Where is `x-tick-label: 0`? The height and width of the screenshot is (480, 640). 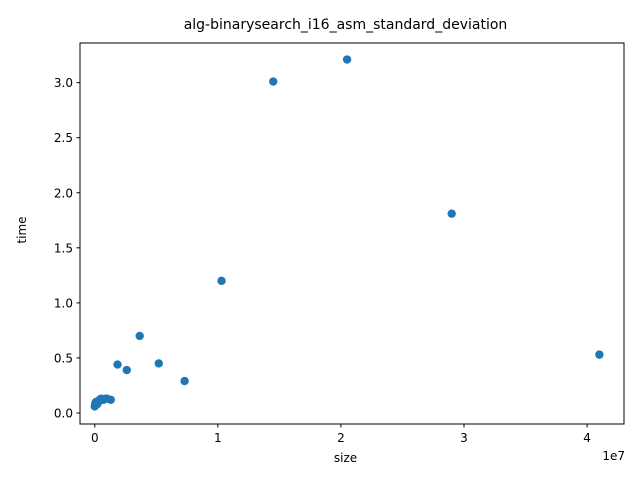 x-tick-label: 0 is located at coordinates (95, 438).